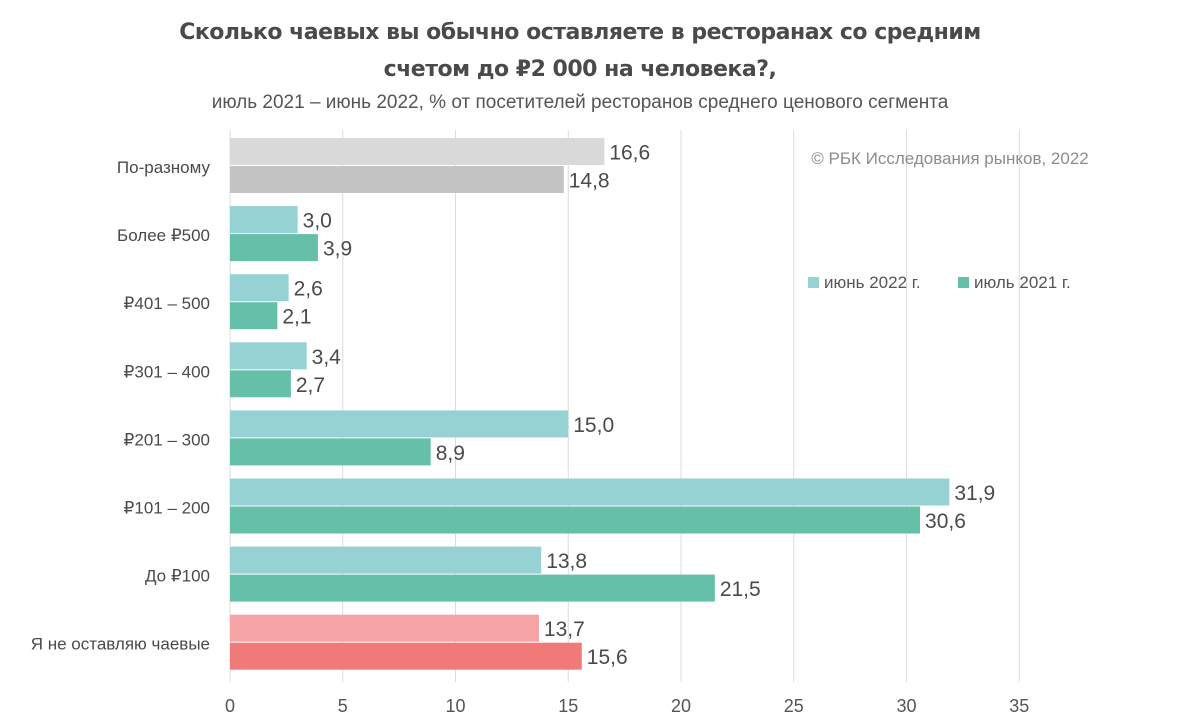  I want to click on value-label: 15,6, so click(607, 657).